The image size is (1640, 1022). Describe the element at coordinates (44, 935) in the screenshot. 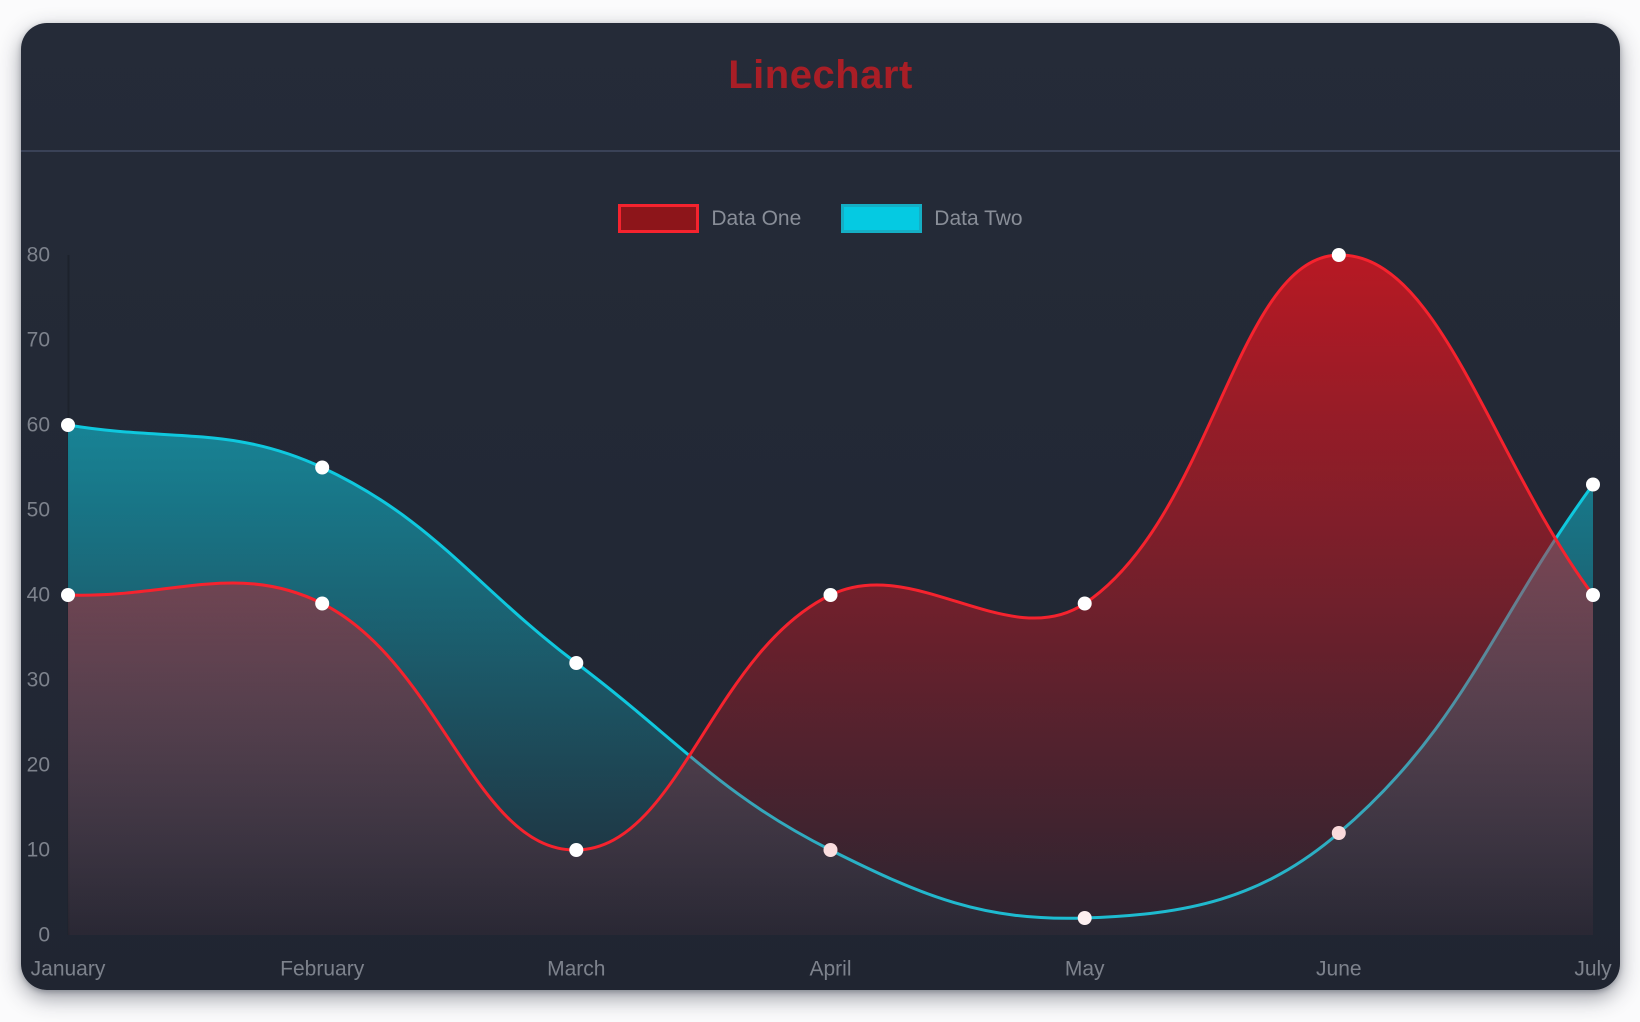

I see `y-tick-0: 0` at that location.